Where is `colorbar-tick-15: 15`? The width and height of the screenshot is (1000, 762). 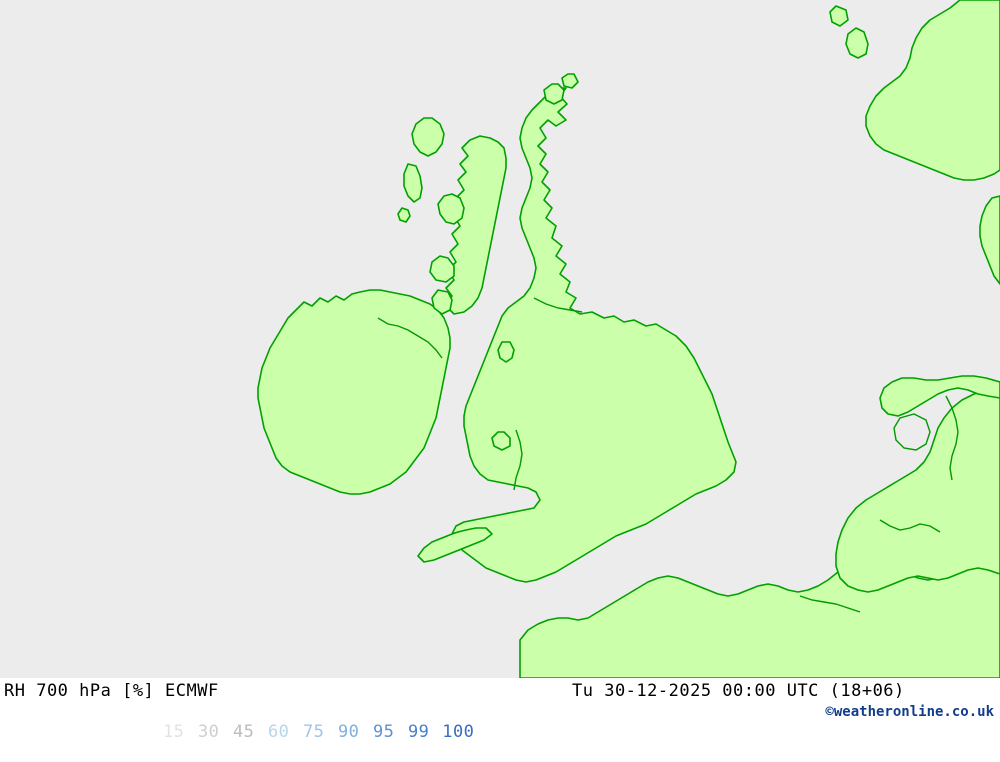 colorbar-tick-15: 15 is located at coordinates (173, 732).